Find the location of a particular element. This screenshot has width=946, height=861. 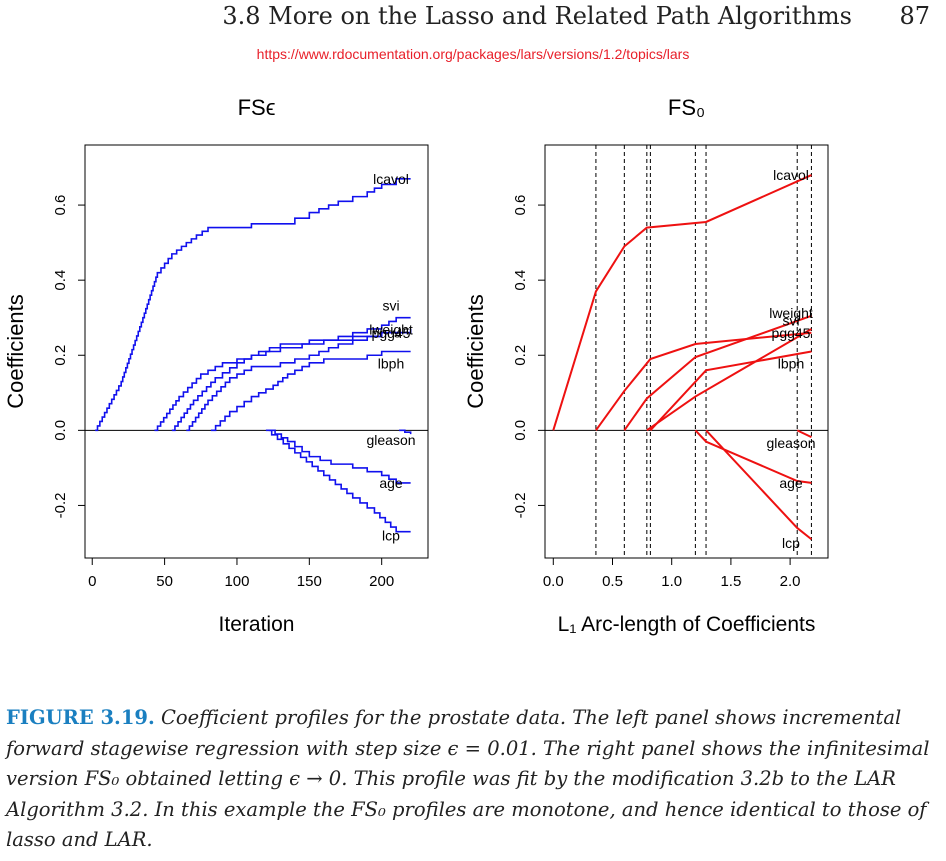

right-y-tick-label: -0.2 is located at coordinates (520, 506).